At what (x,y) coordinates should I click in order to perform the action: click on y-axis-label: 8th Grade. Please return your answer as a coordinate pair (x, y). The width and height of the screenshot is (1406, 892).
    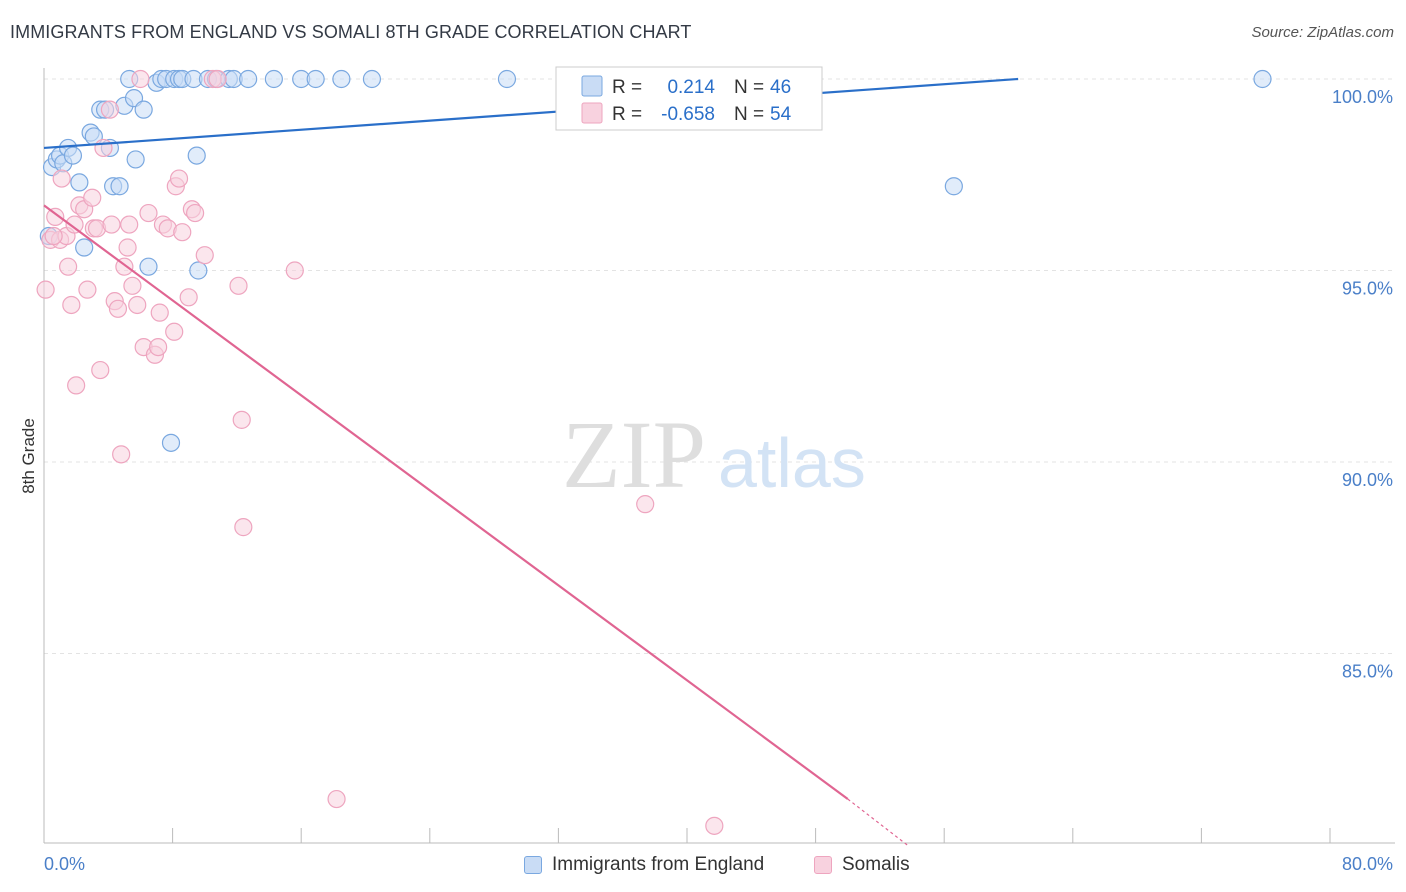
    Looking at the image, I should click on (28, 456).